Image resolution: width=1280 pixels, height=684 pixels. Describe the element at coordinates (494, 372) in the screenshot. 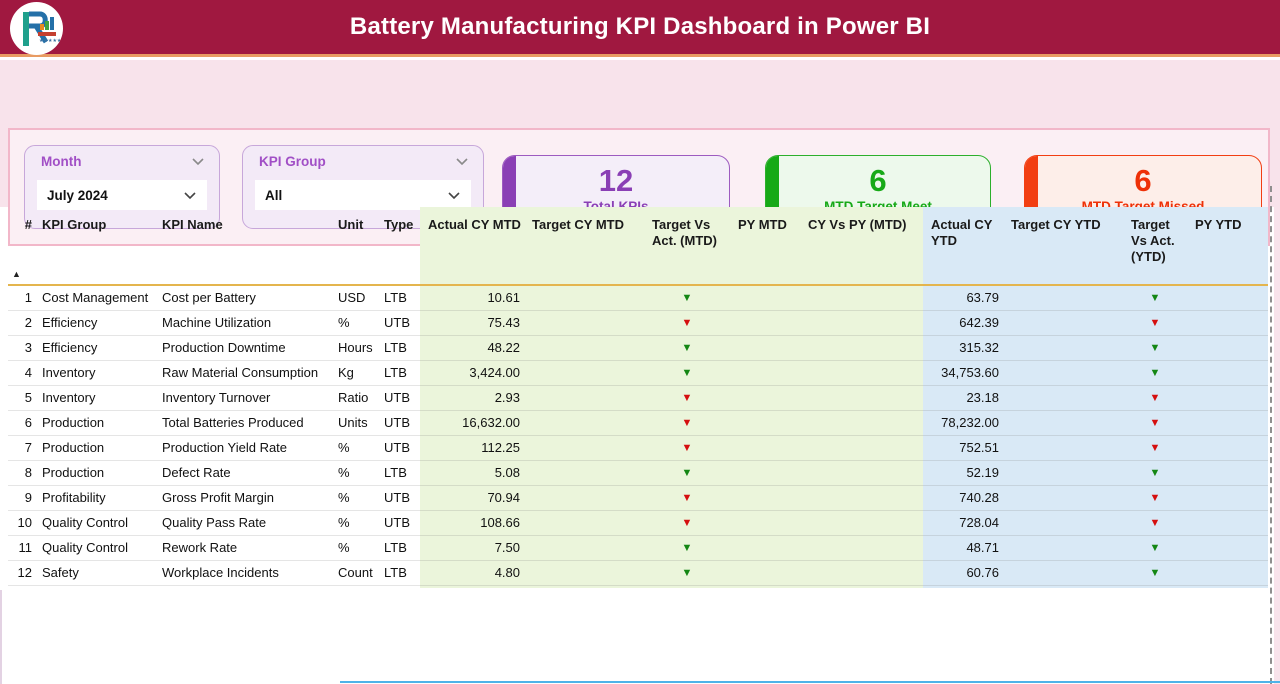

I see `cell-actual-cy-mtd: 3,424.00` at that location.